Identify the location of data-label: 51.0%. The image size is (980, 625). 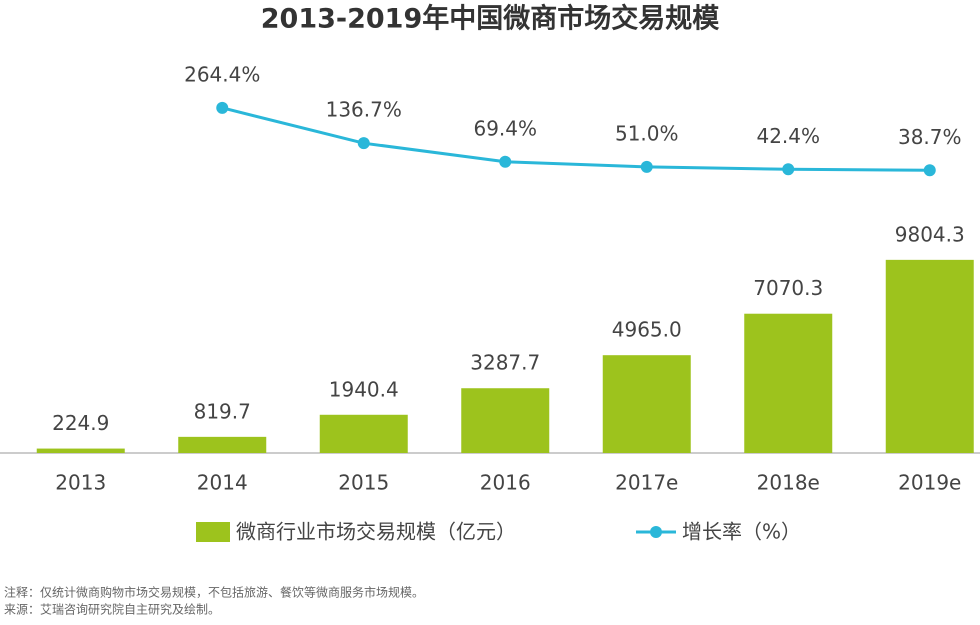
(647, 133).